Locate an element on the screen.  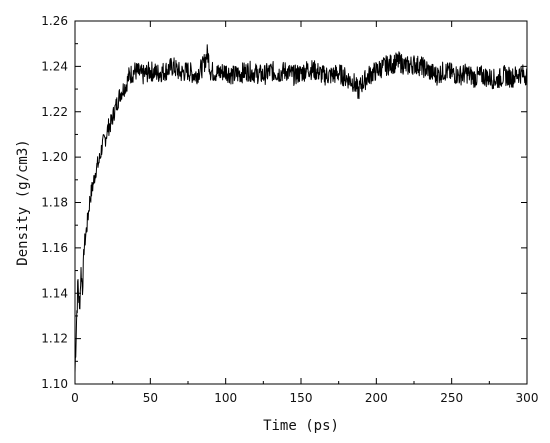
y-tick-label: 1.14 is located at coordinates (54, 293).